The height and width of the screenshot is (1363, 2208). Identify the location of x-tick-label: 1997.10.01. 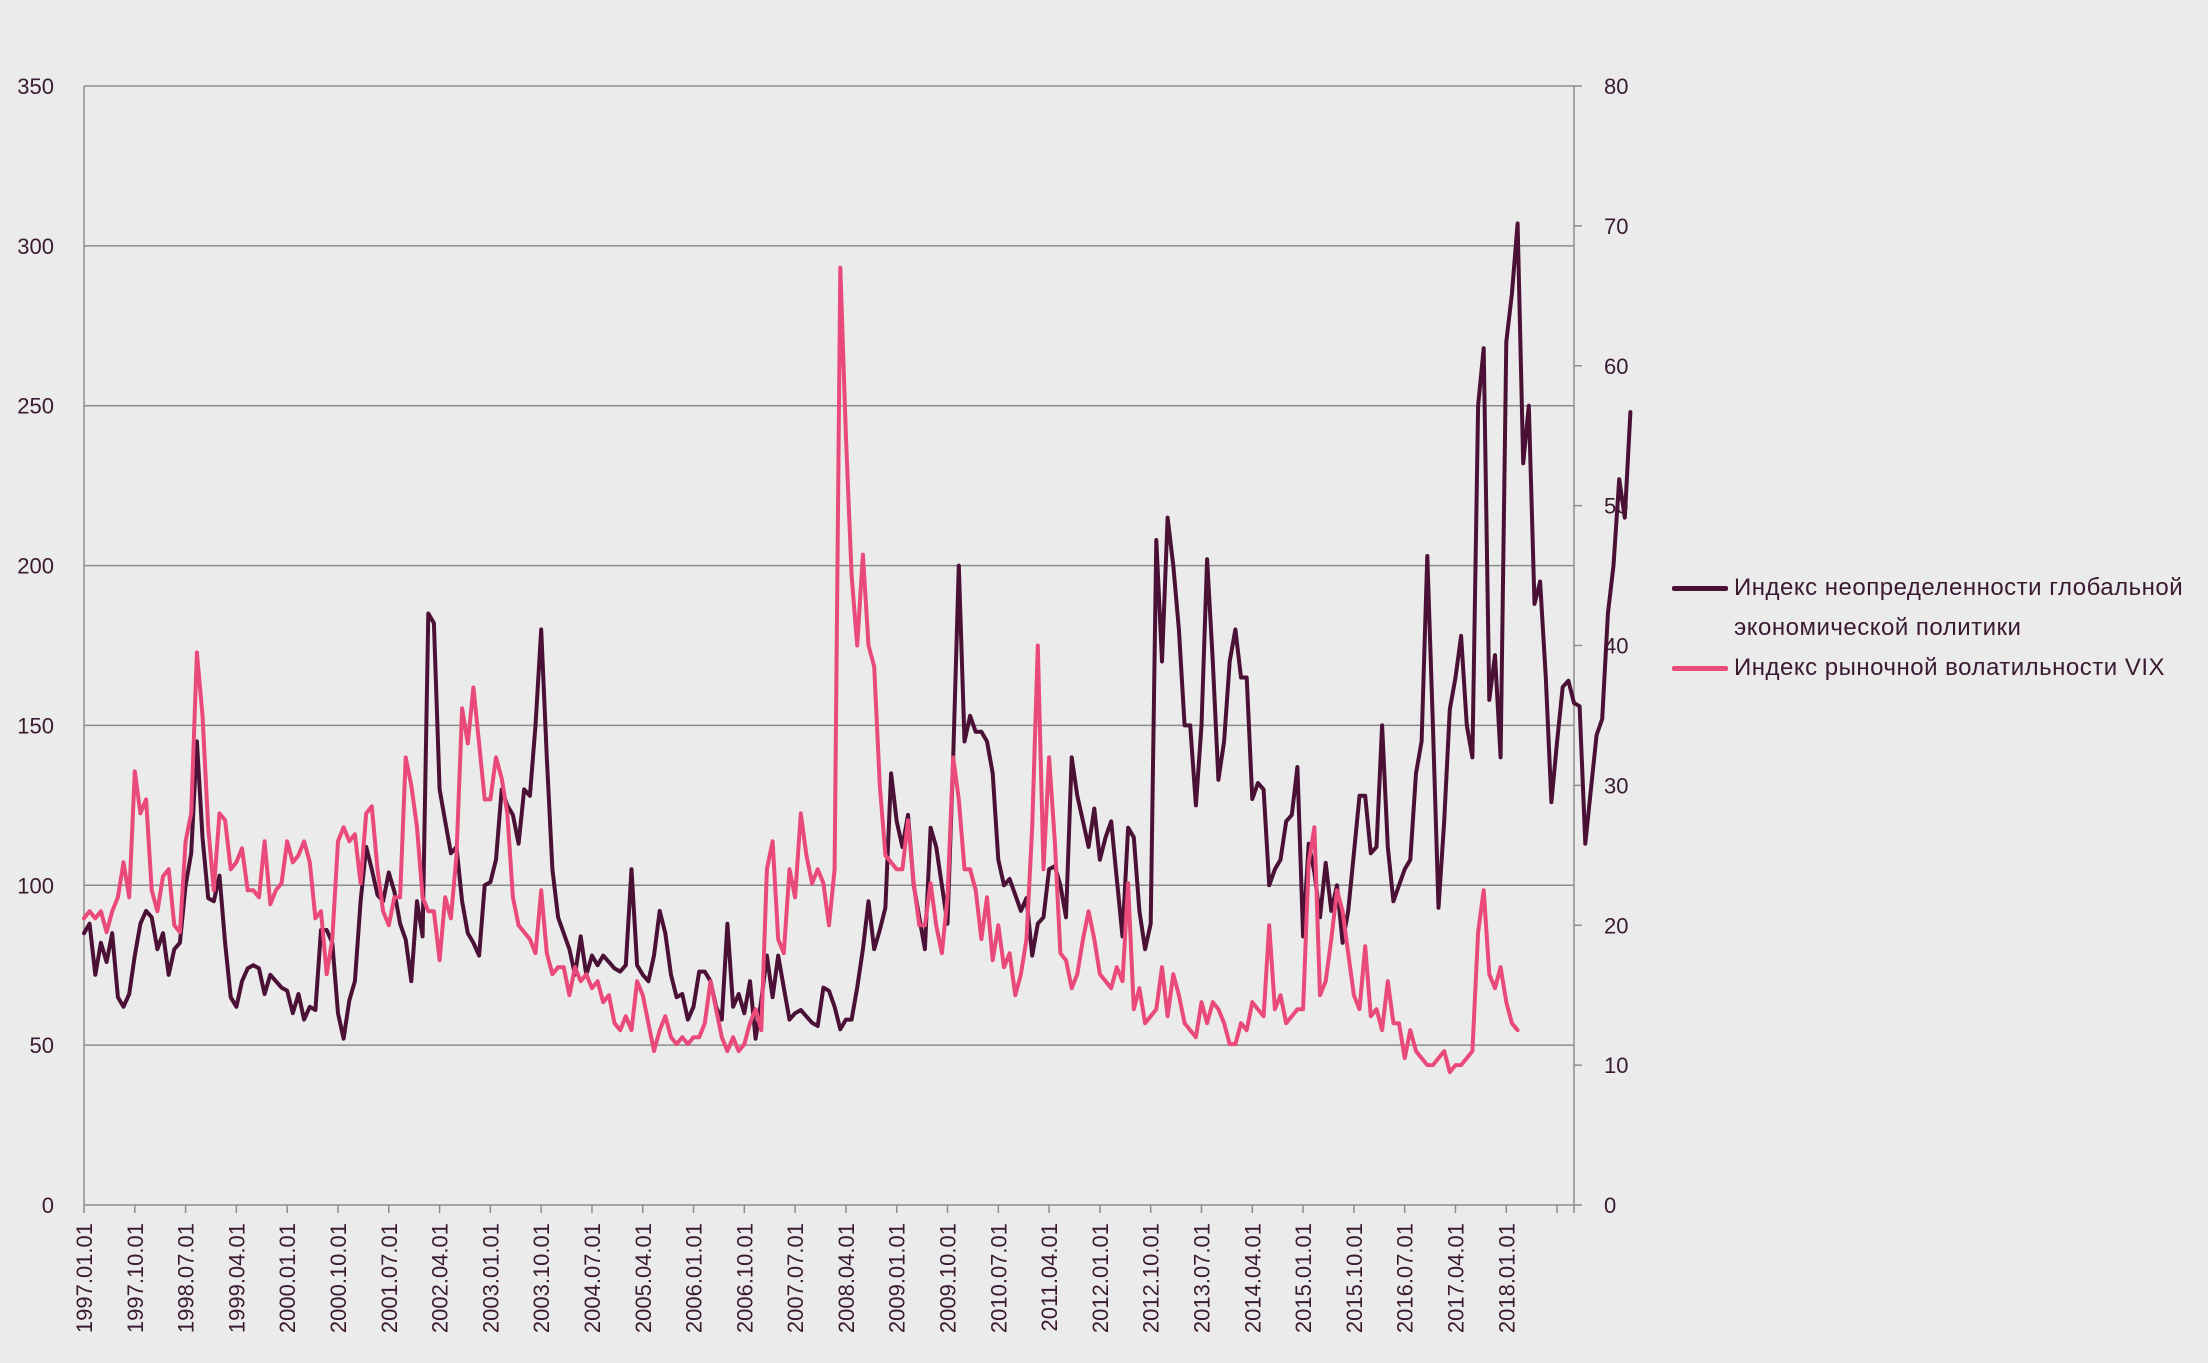
(135, 1278).